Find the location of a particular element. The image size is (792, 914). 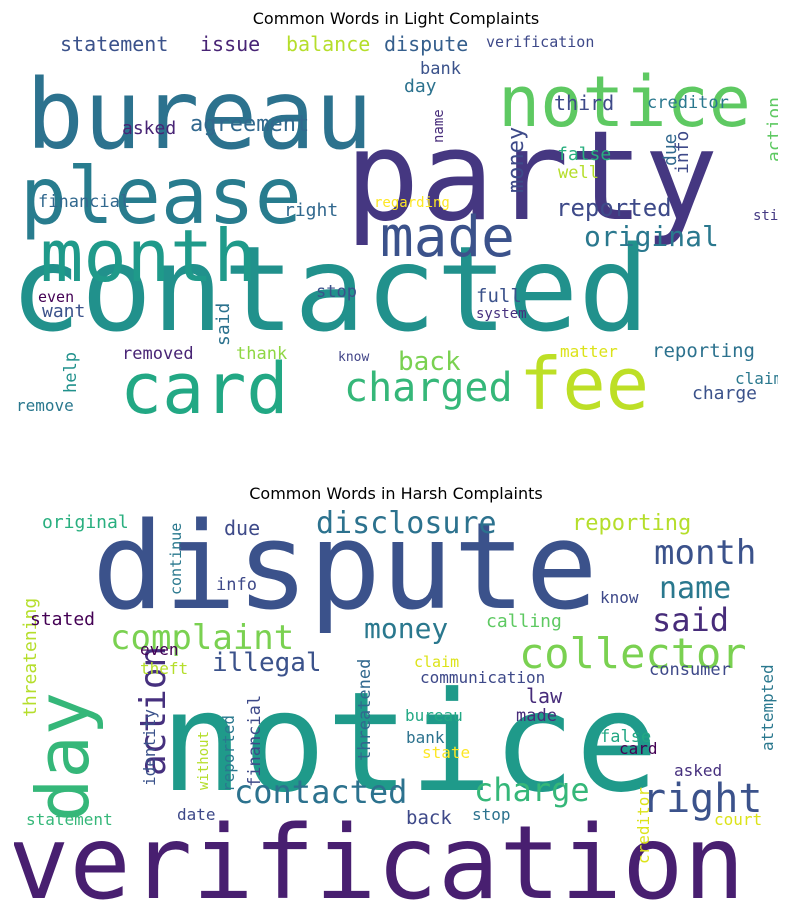

word-regarding: regarding is located at coordinates (412, 203).